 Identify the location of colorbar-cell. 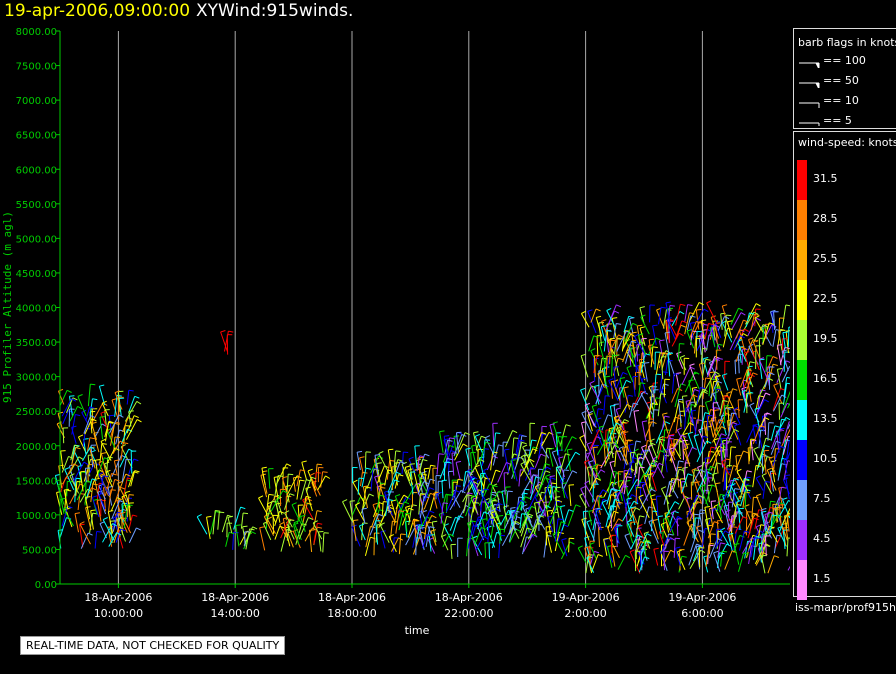
(802, 260).